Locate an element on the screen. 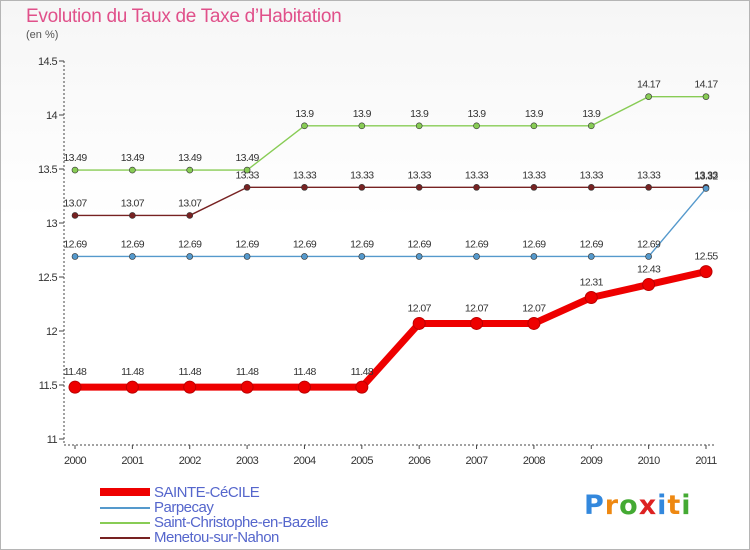  proxiti-logo: Proxiti is located at coordinates (638, 505).